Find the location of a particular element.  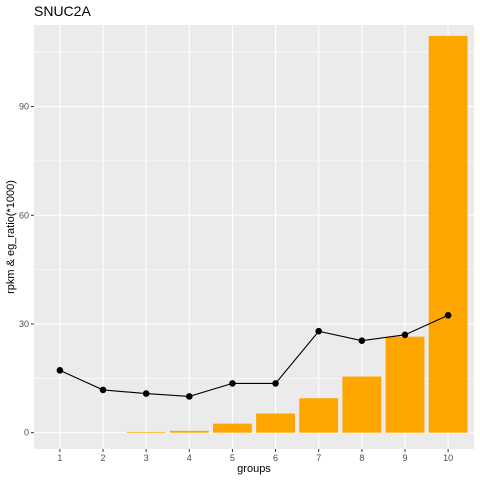

x-tick-label: 9 is located at coordinates (404, 458).